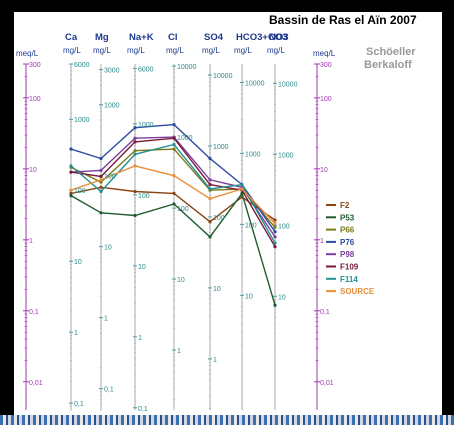  Describe the element at coordinates (357, 291) in the screenshot. I see `legend-label: SOURCE` at that location.